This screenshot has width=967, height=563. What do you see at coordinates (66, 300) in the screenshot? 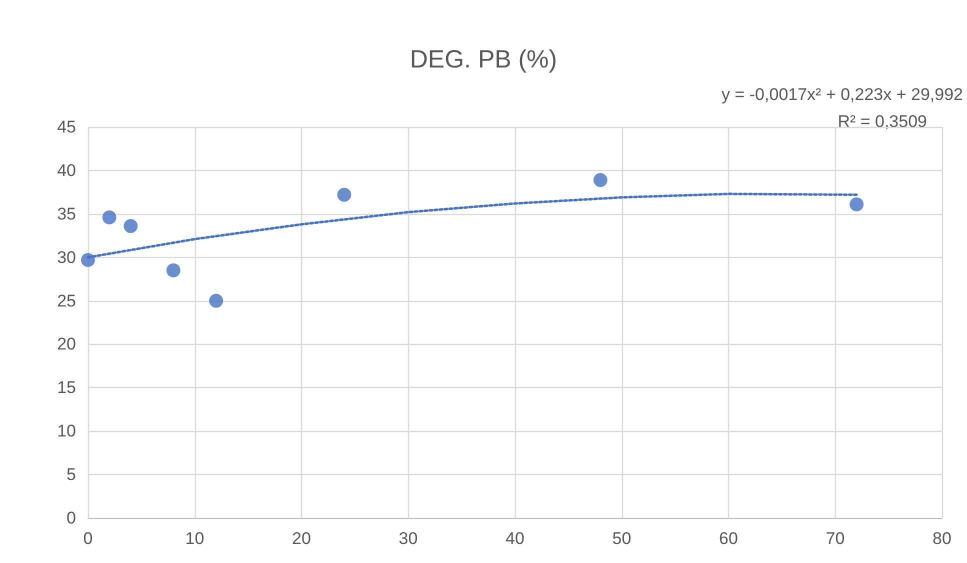
I see `y-tick-label: 25` at bounding box center [66, 300].